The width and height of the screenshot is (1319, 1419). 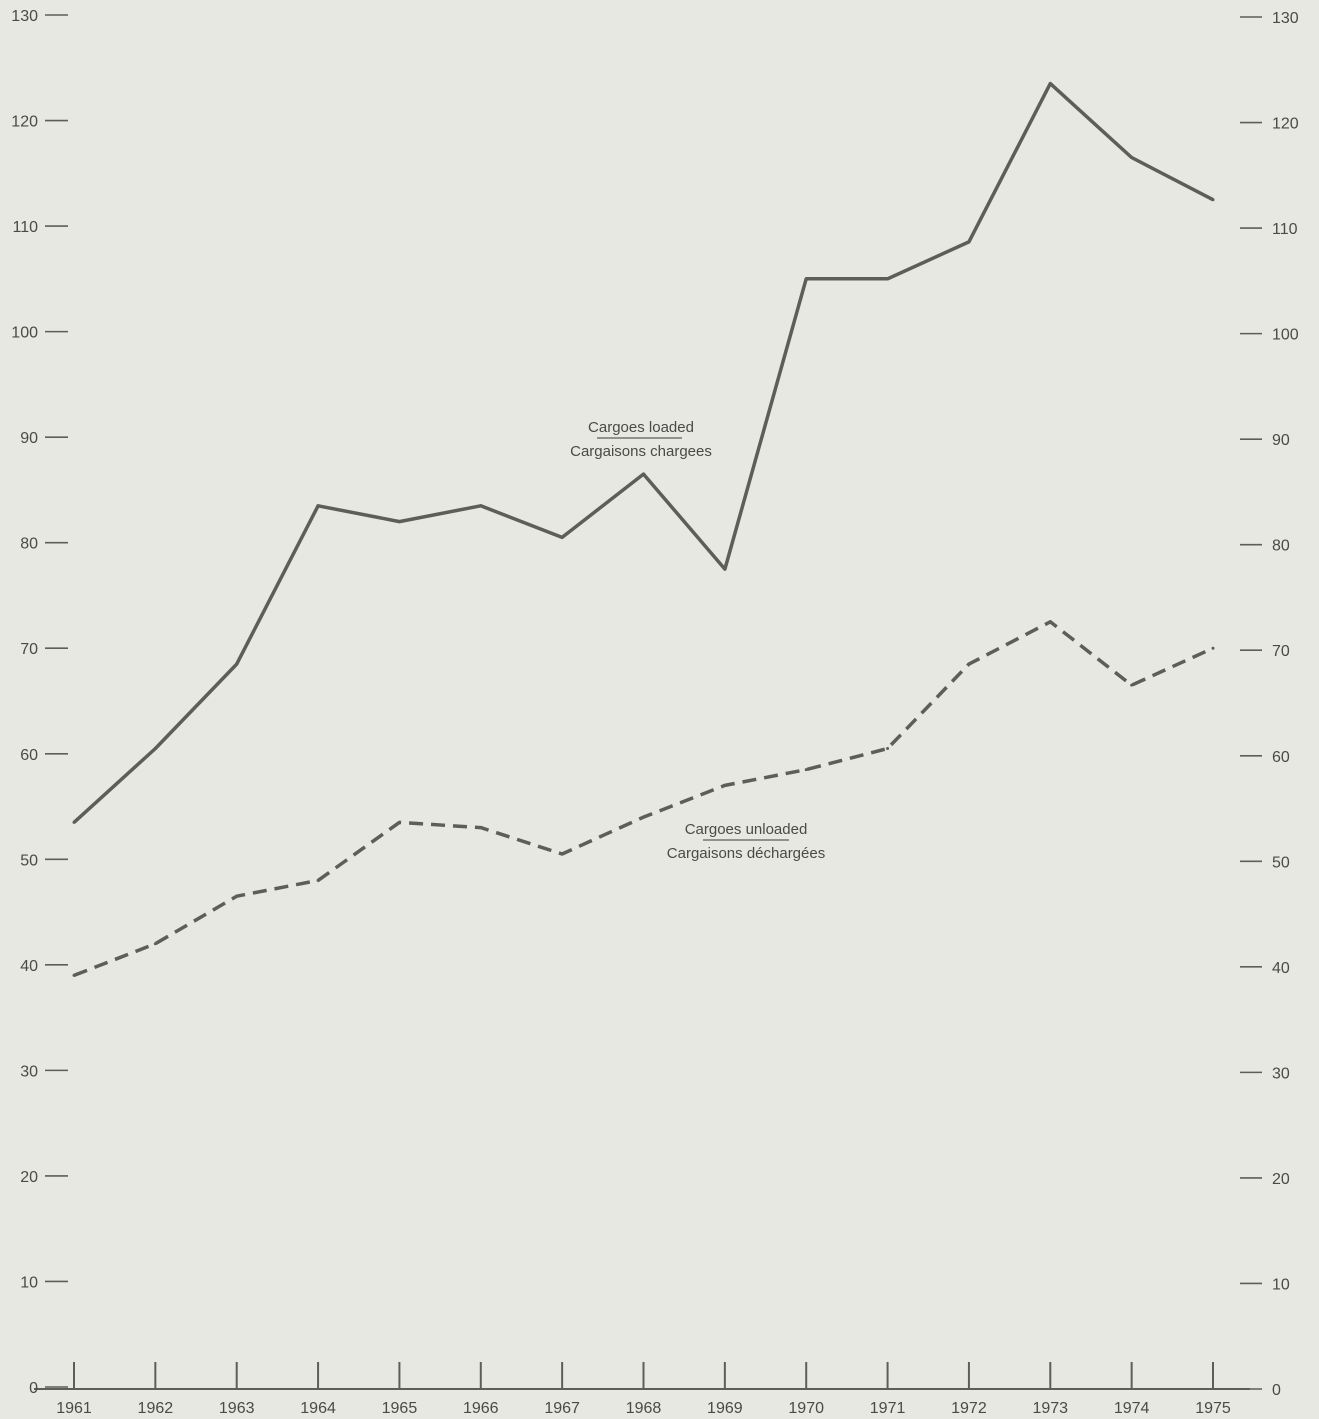 What do you see at coordinates (1281, 440) in the screenshot?
I see `y-tick-label-right: 90` at bounding box center [1281, 440].